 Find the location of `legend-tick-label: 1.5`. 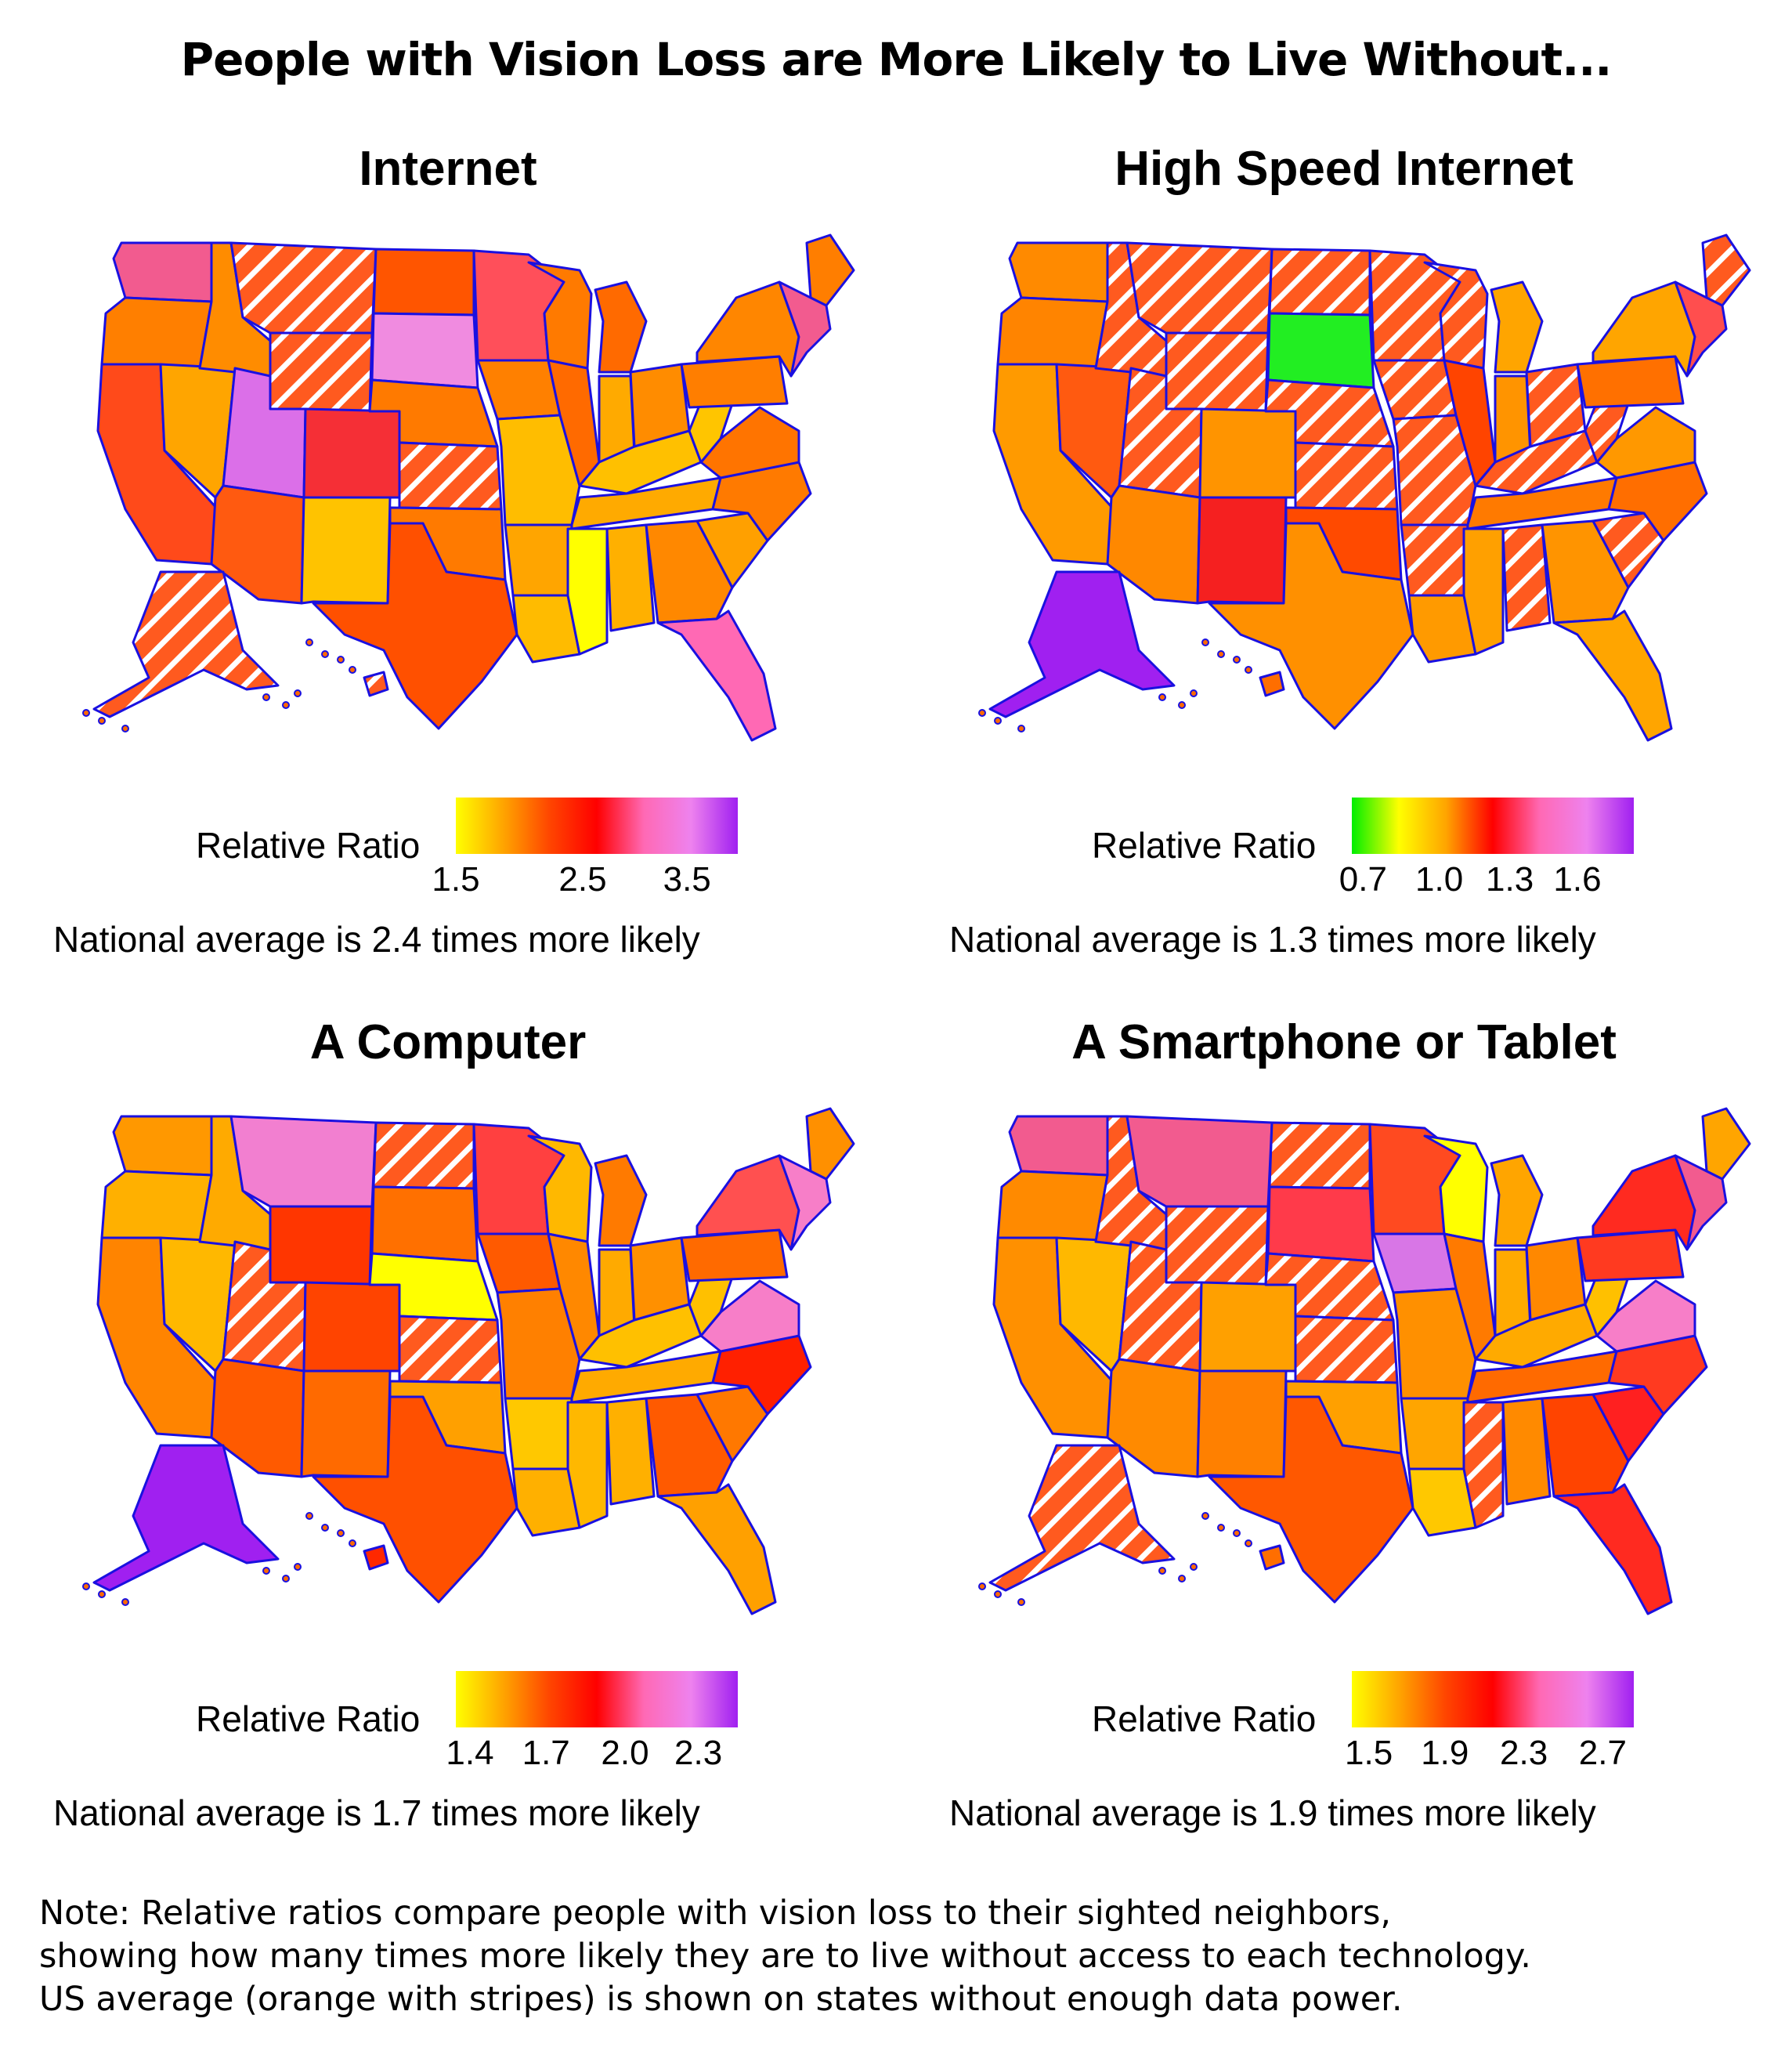

legend-tick-label: 1.5 is located at coordinates (456, 879).